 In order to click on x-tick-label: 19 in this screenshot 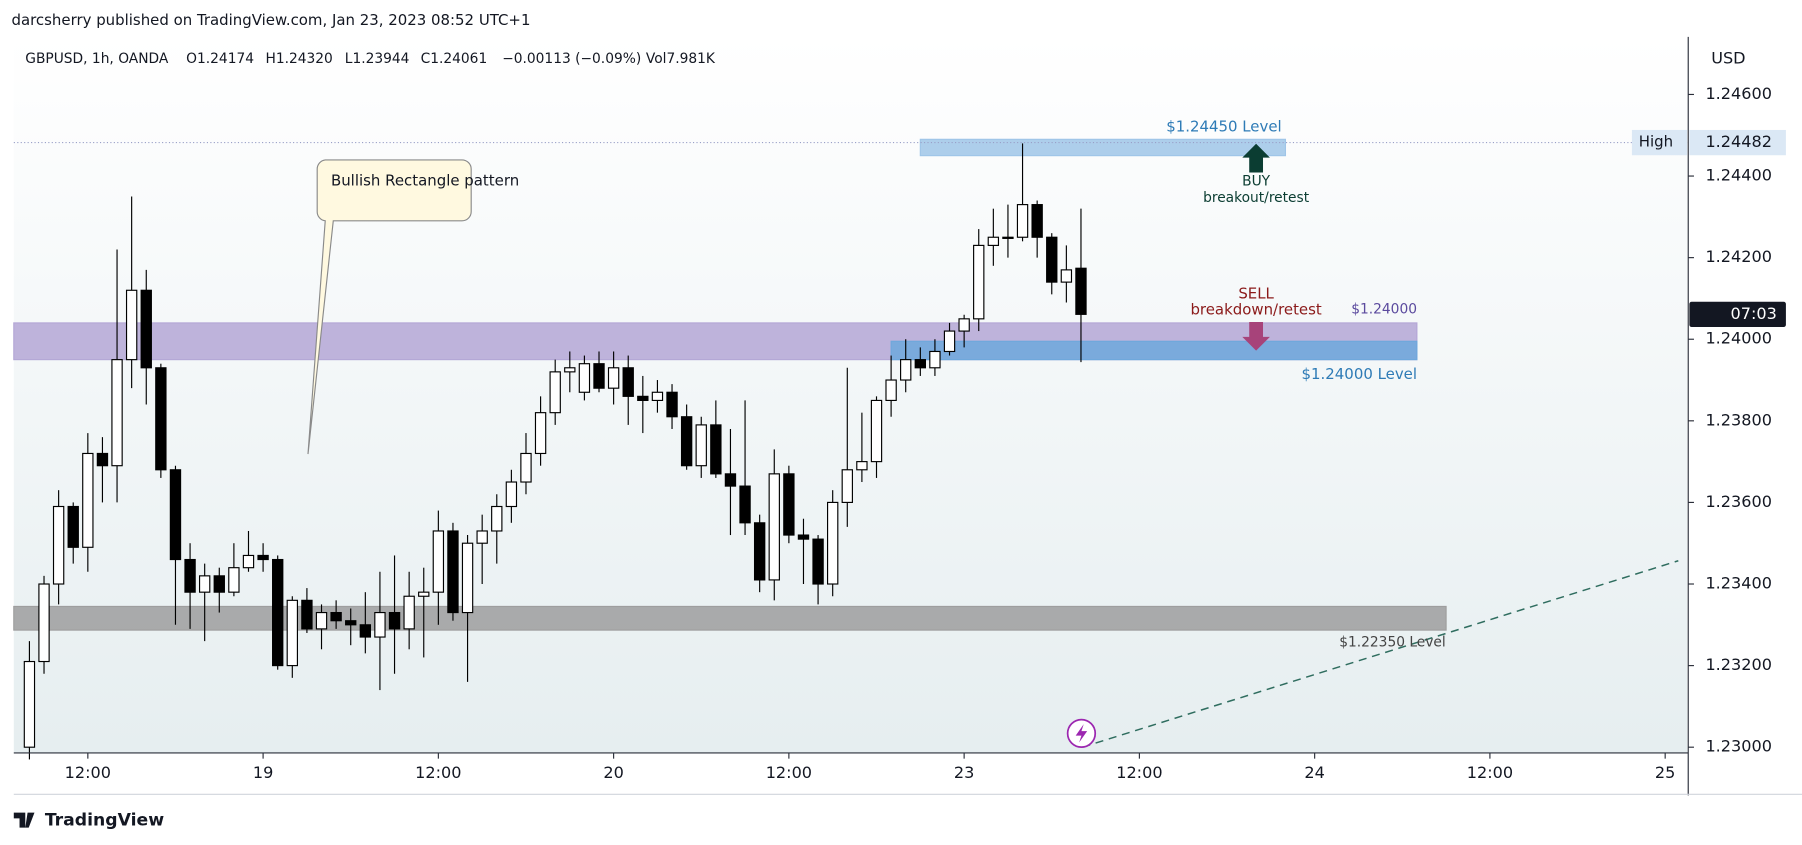, I will do `click(263, 772)`.